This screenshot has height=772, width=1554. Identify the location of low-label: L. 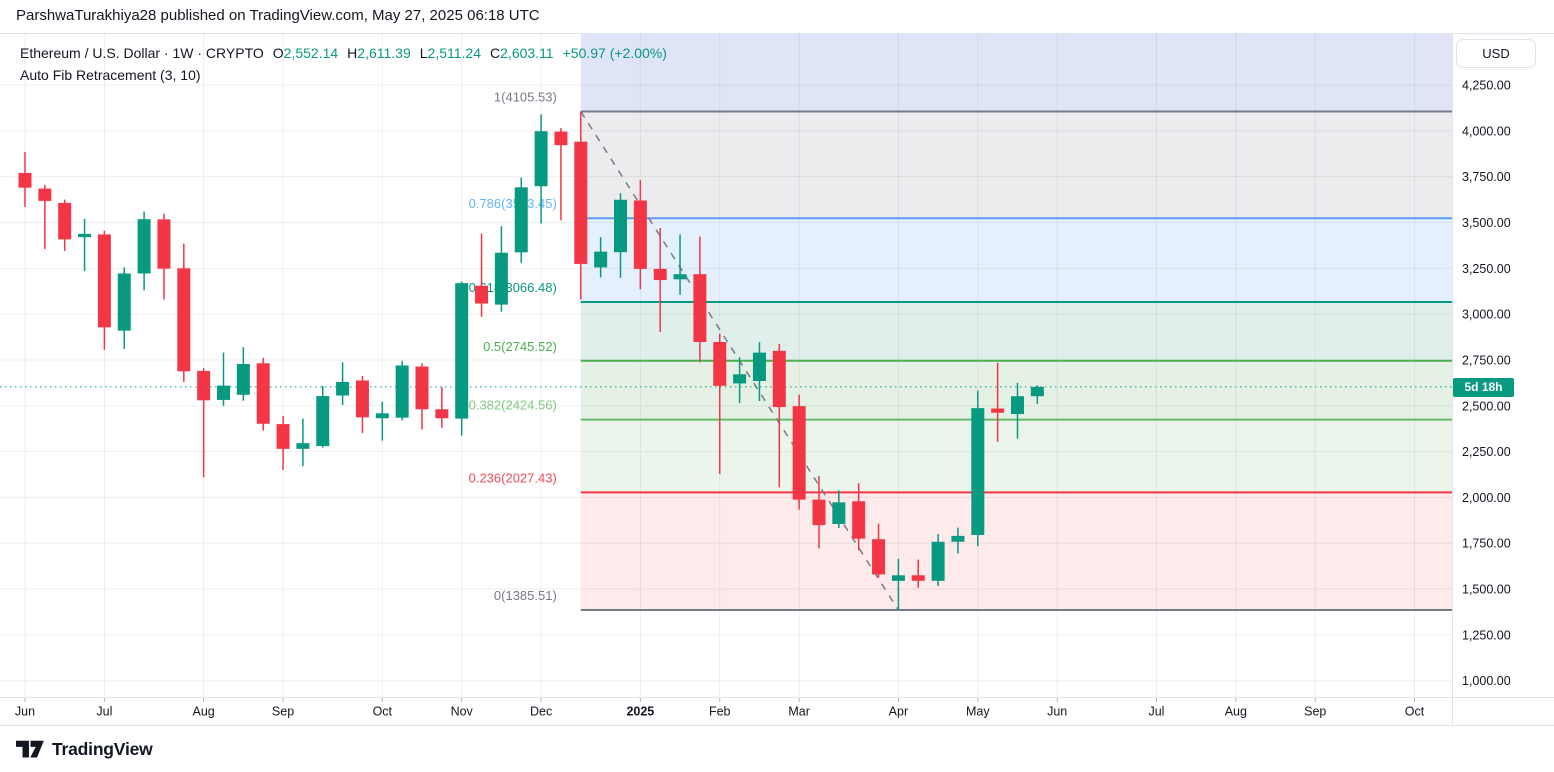
(423, 53).